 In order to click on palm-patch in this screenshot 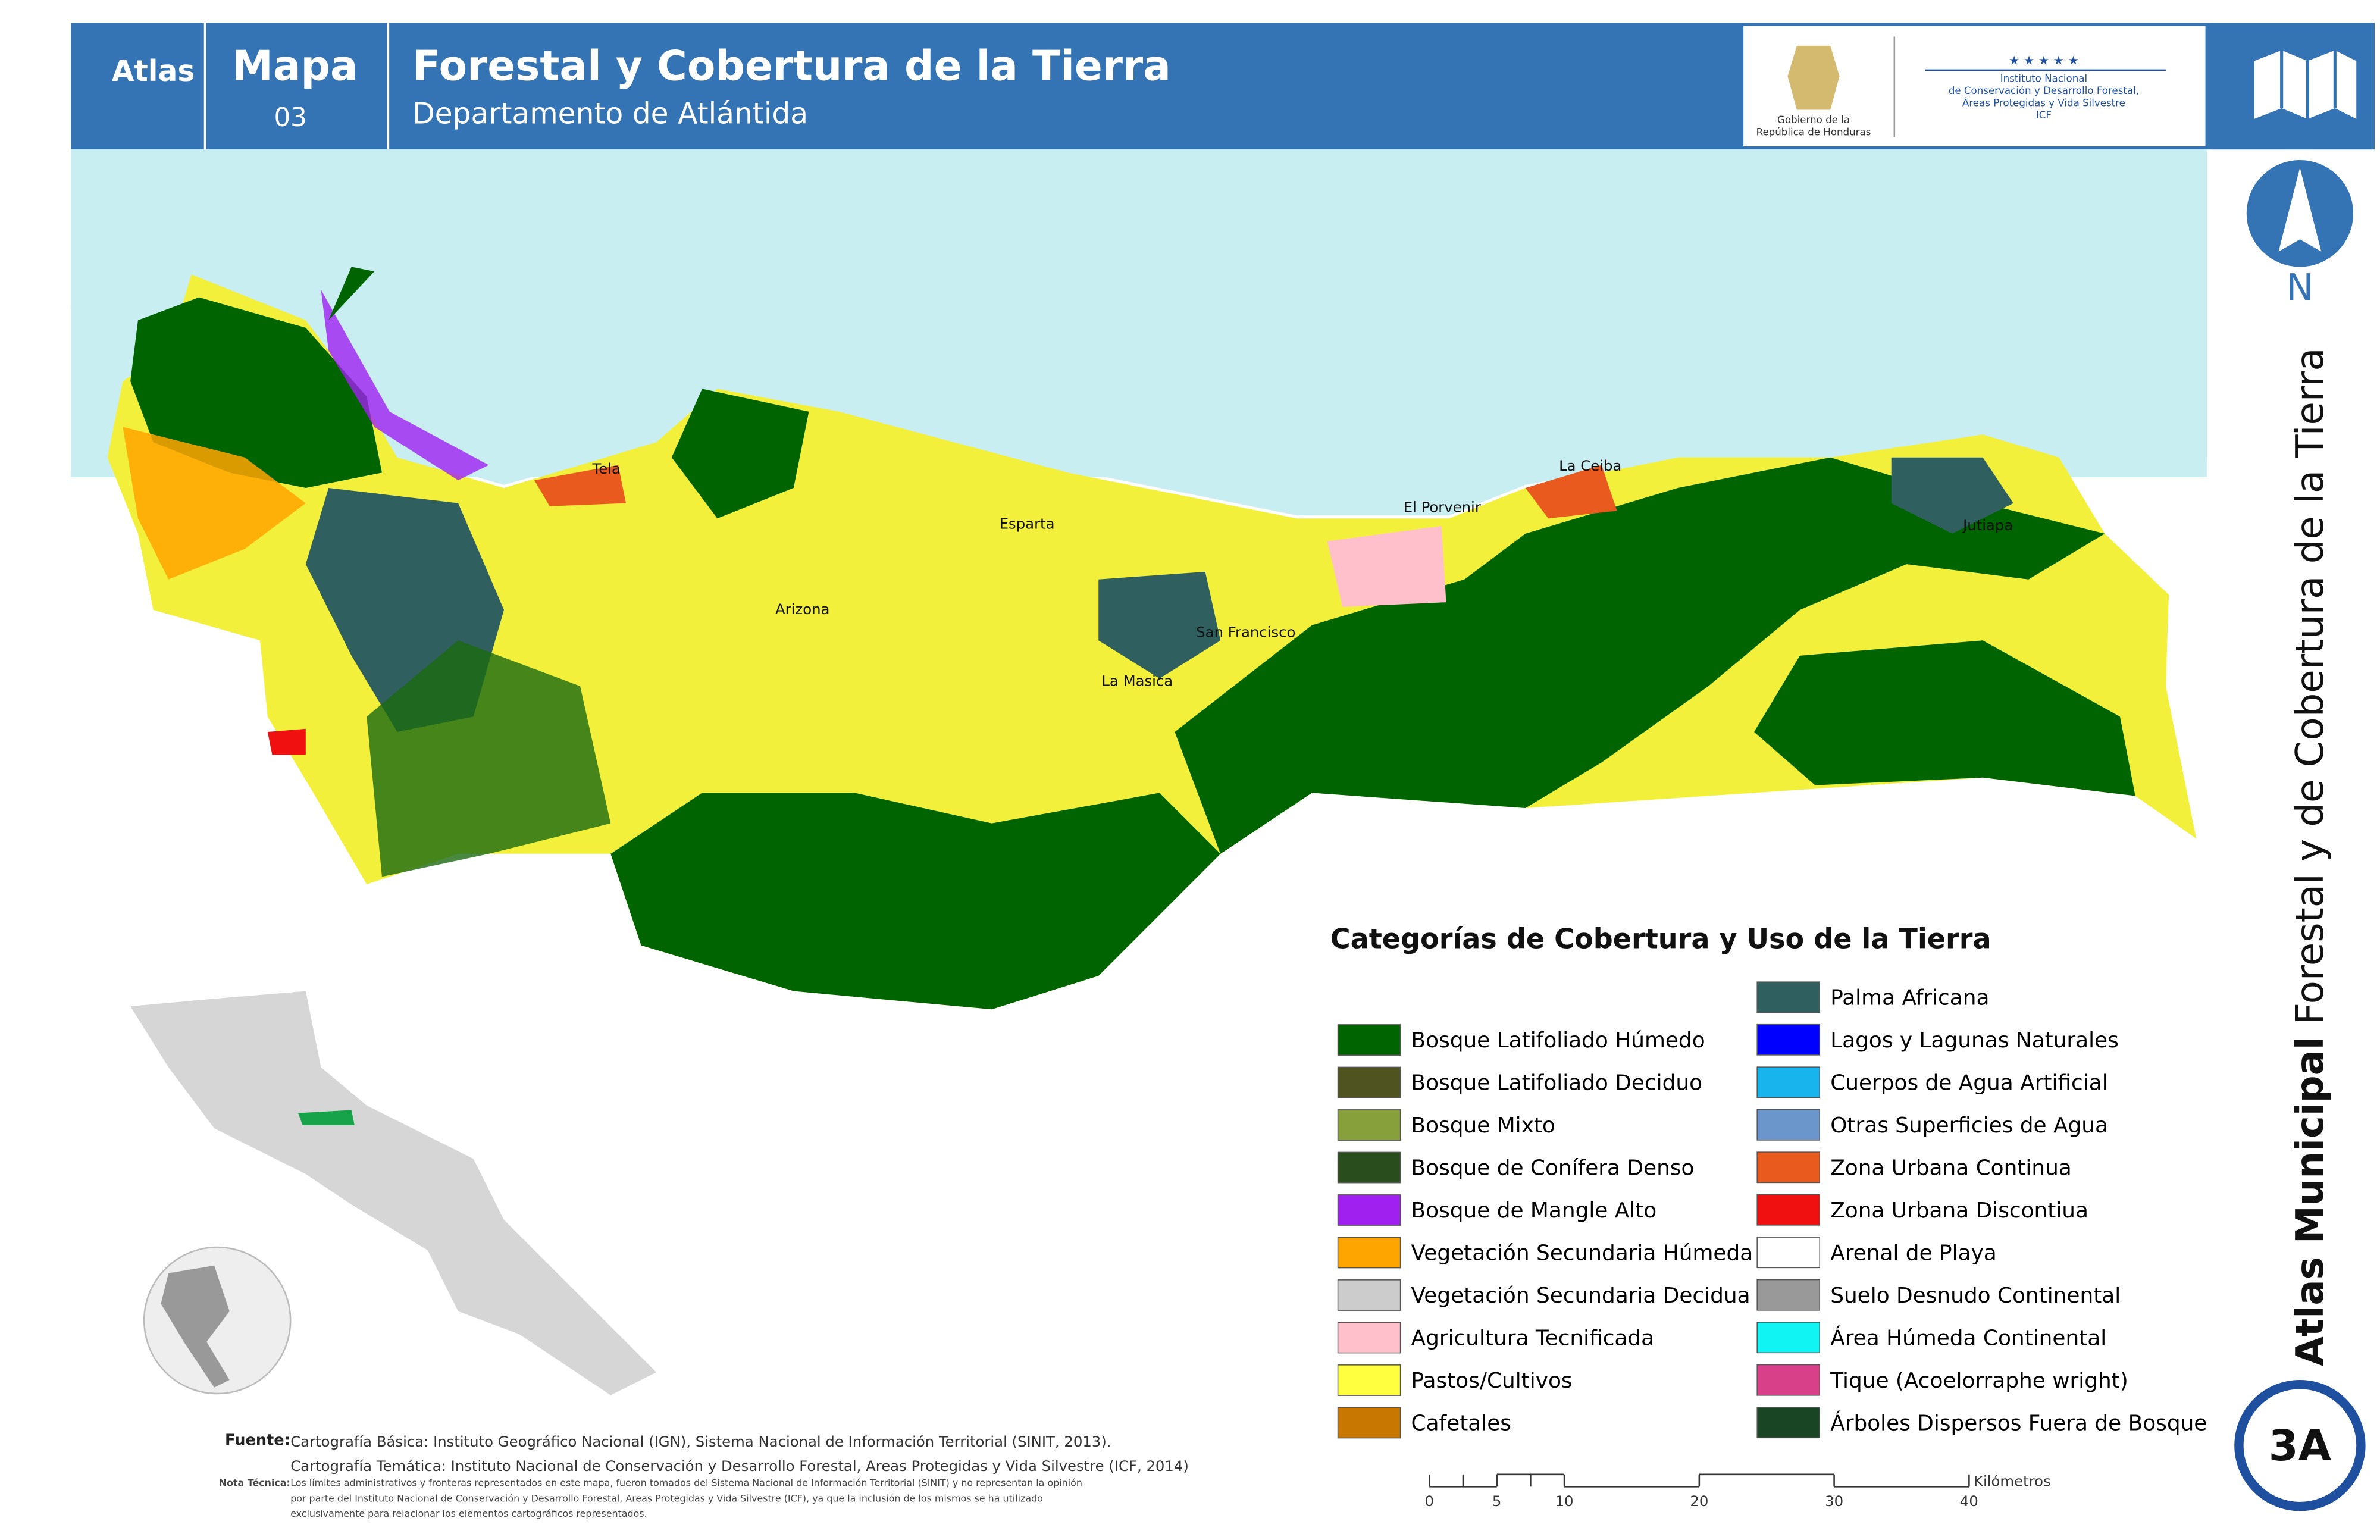, I will do `click(1159, 625)`.